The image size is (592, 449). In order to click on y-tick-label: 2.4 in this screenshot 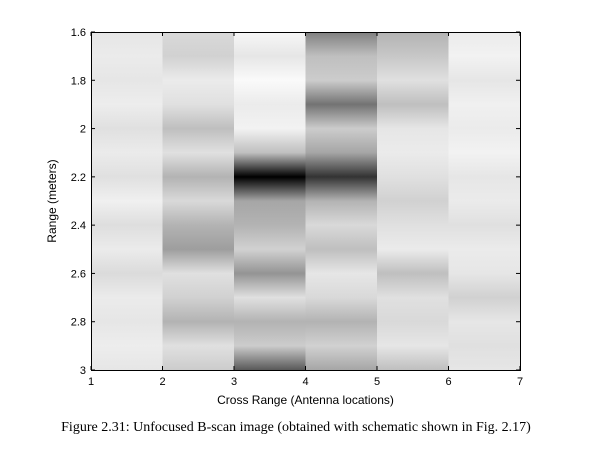, I will do `click(78, 226)`.